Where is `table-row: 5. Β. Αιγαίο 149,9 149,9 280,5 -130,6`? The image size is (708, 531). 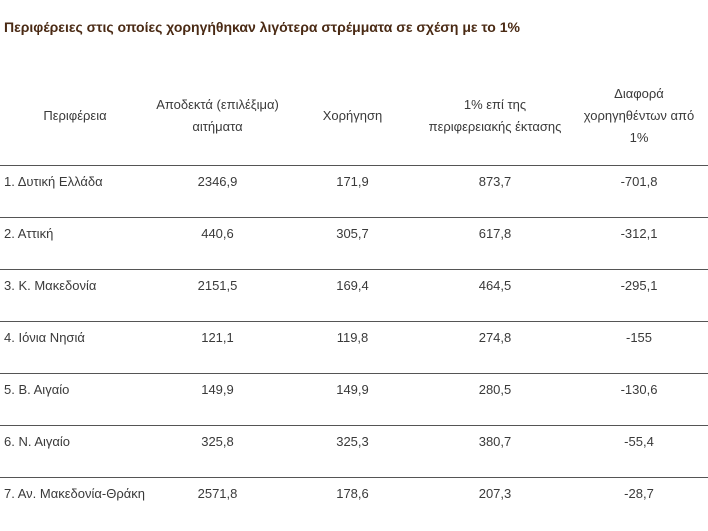
table-row: 5. Β. Αιγαίο 149,9 149,9 280,5 -130,6 is located at coordinates (354, 399).